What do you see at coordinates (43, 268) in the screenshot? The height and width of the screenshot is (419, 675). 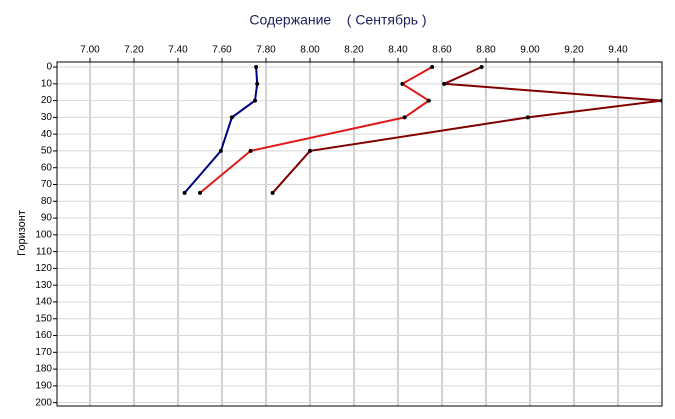 I see `y-tick-label: 120` at bounding box center [43, 268].